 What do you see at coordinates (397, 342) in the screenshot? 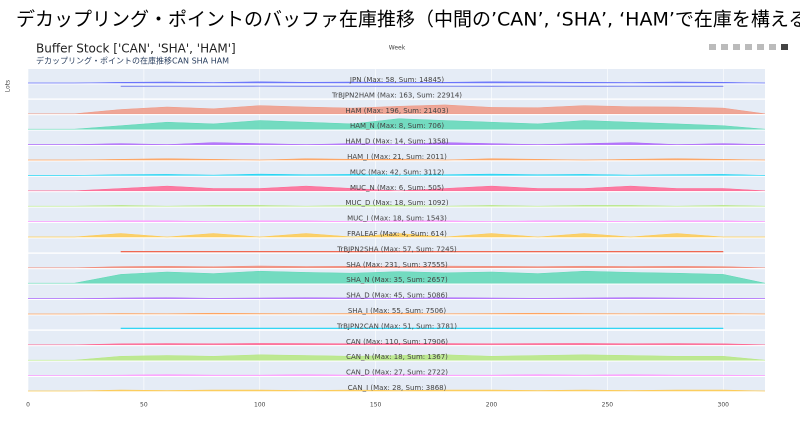
I see `subplot-title: CAN (Max: 110, Sum: 17906)` at bounding box center [397, 342].